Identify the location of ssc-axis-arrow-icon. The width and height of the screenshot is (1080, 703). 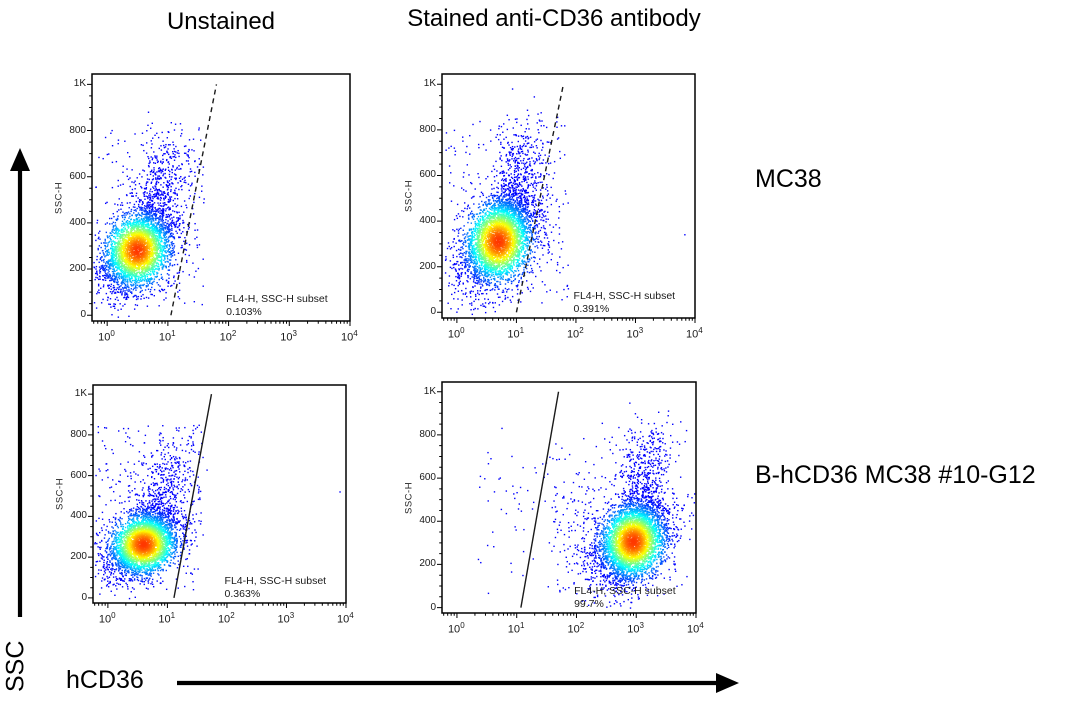
(20, 382).